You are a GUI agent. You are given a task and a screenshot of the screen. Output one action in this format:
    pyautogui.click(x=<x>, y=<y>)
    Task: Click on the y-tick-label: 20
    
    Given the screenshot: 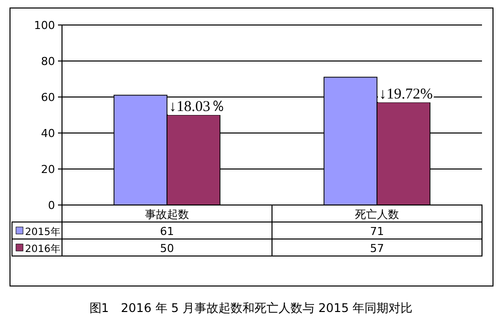 What is the action you would take?
    pyautogui.click(x=48, y=169)
    